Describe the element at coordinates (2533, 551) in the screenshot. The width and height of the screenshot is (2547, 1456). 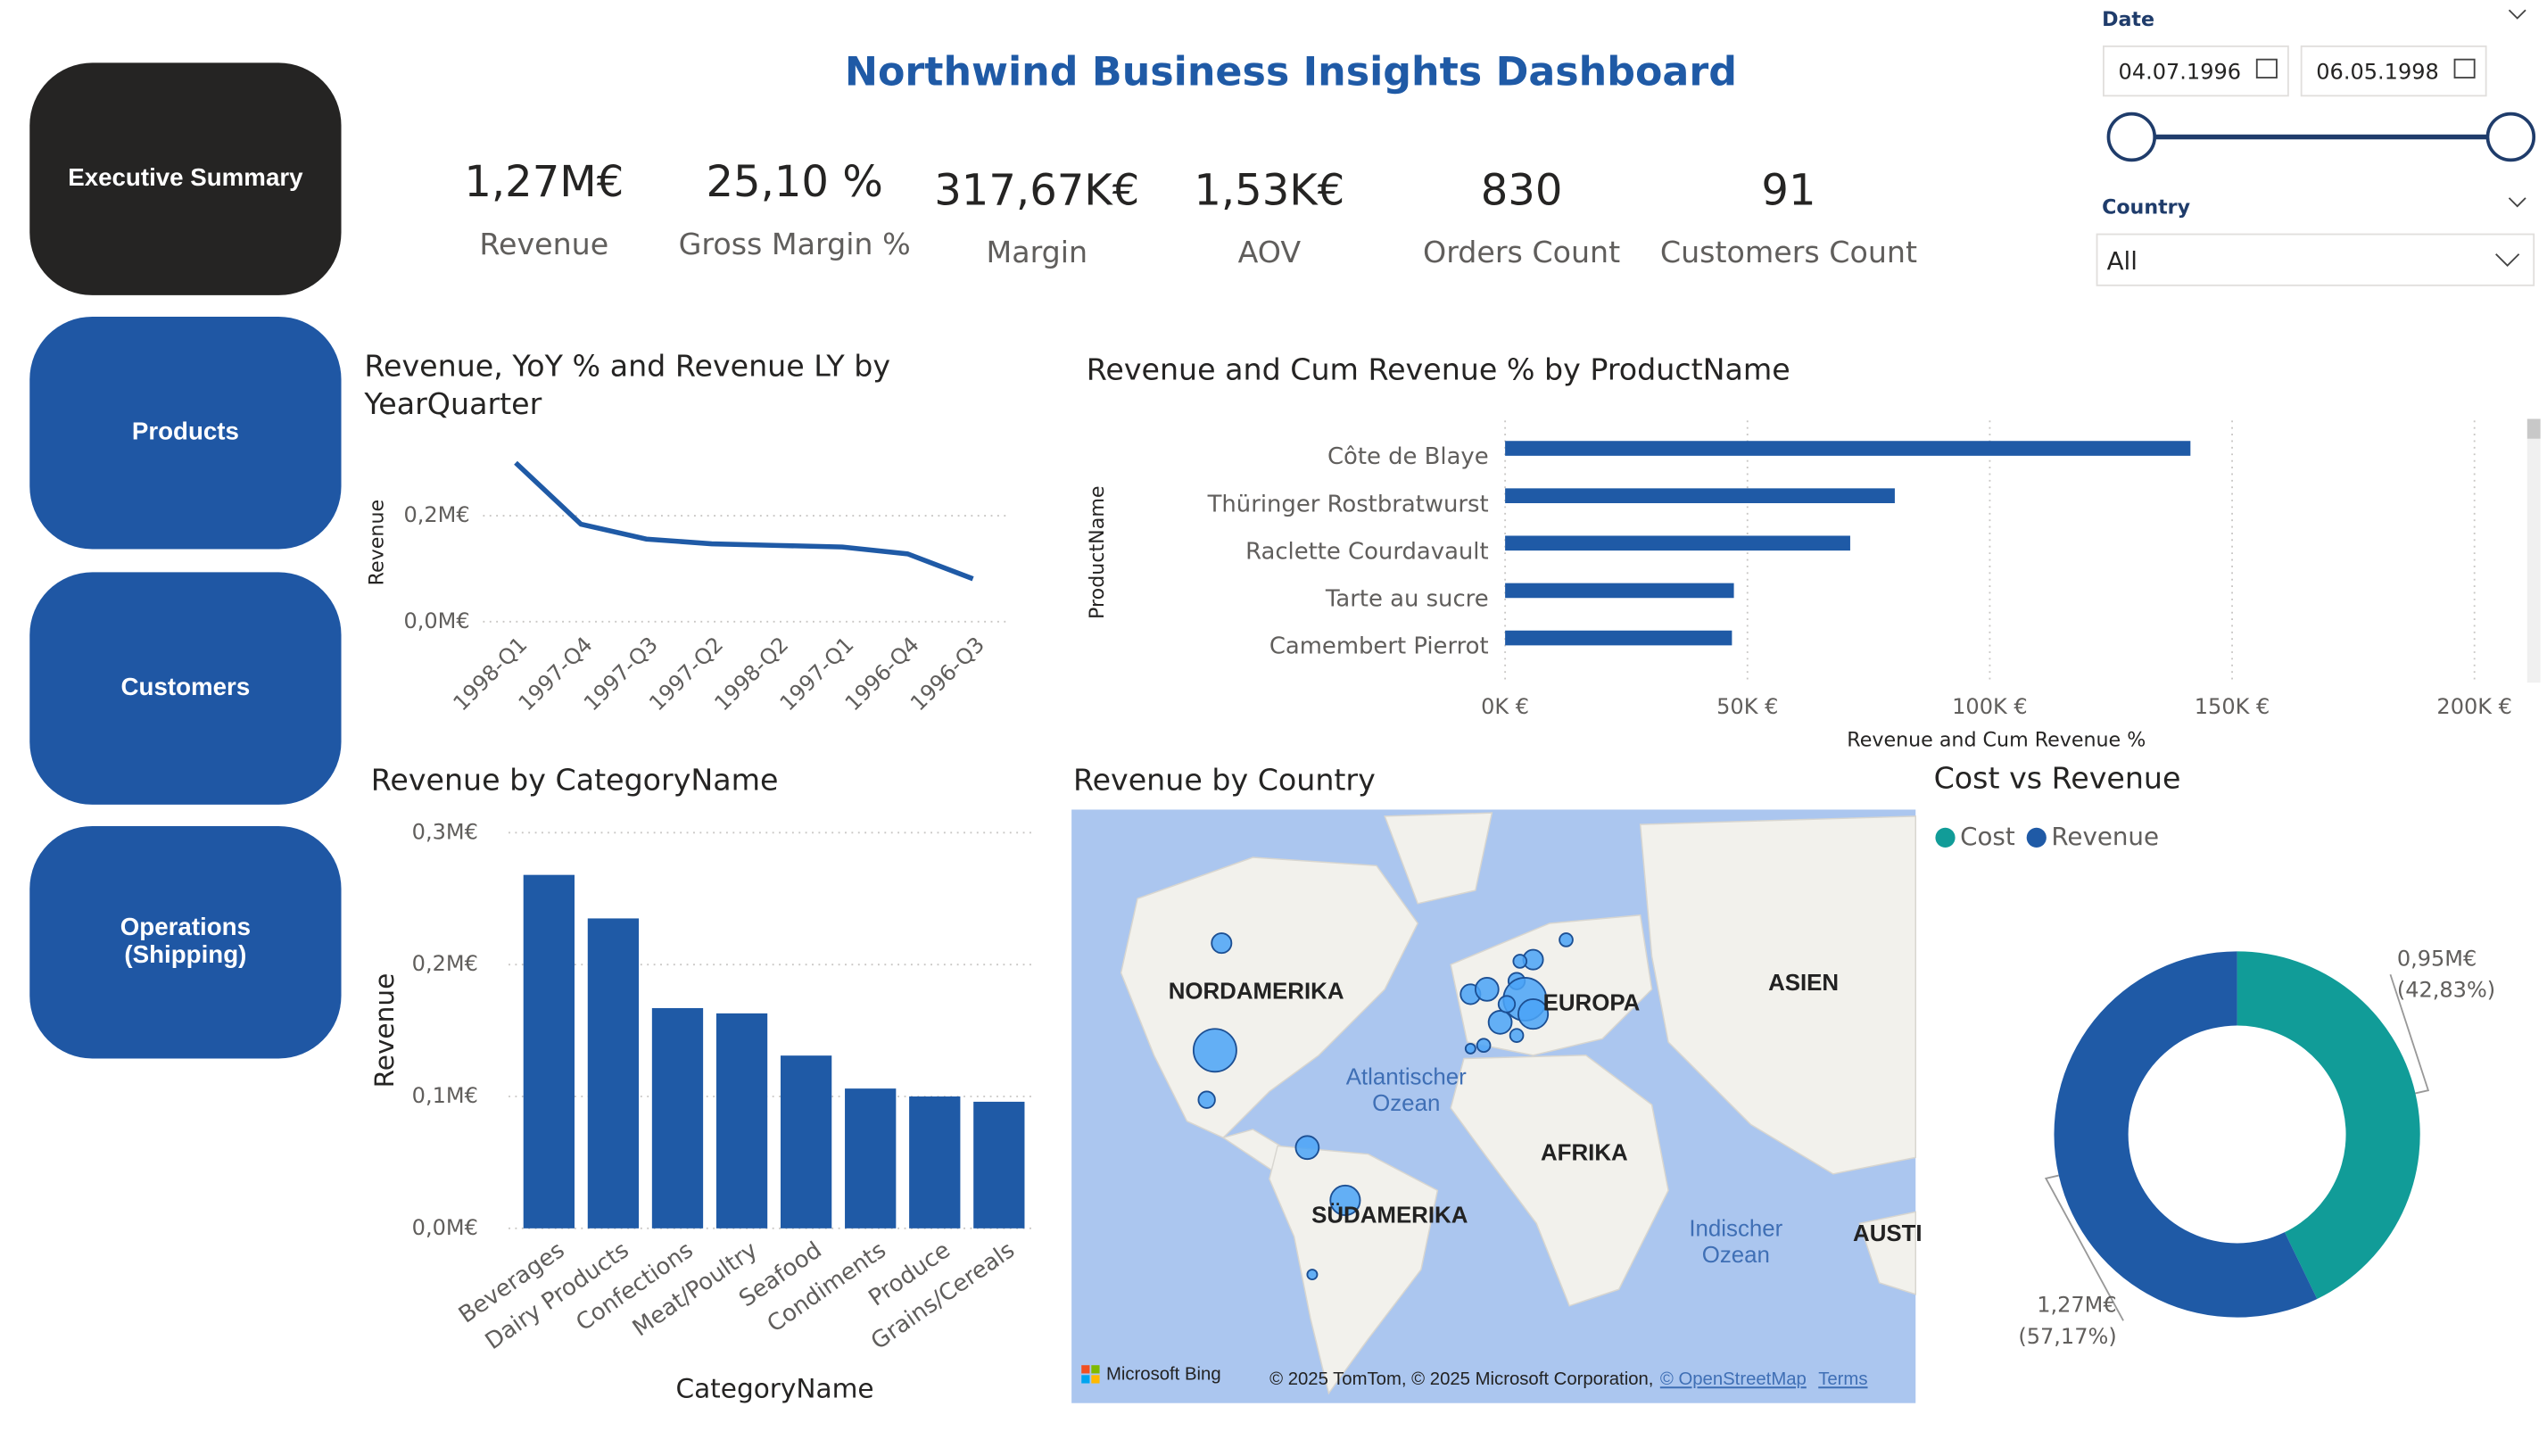
I see `scrollbar` at that location.